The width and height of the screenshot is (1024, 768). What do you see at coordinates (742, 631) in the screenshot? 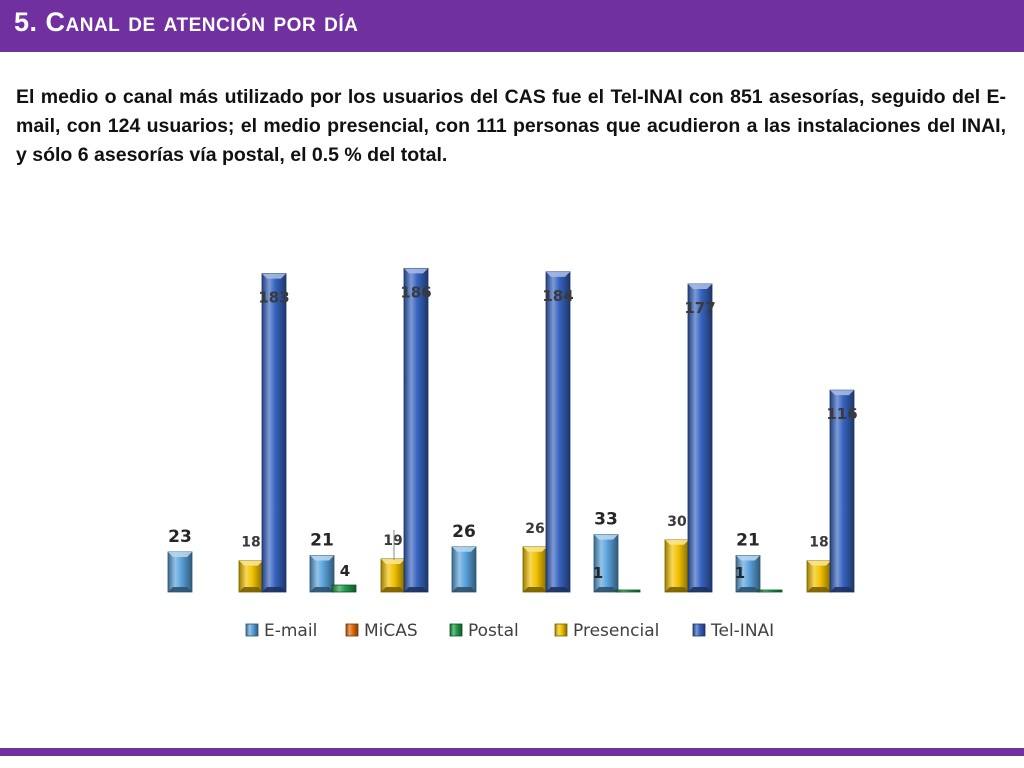
I see `legend-label: Tel-INAI` at bounding box center [742, 631].